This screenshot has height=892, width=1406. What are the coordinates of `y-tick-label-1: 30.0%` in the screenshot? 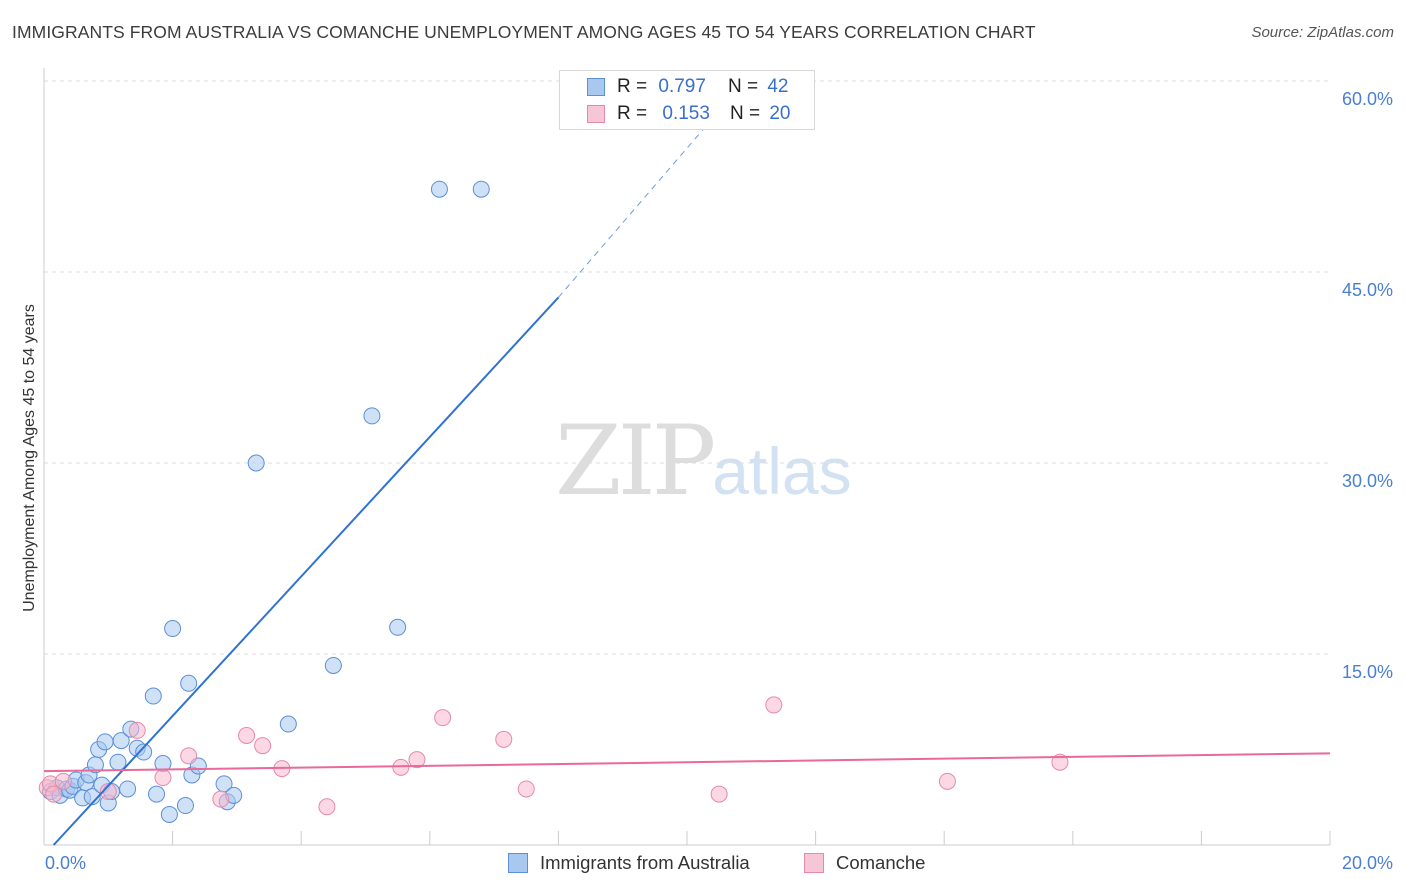 It's located at (1367, 481).